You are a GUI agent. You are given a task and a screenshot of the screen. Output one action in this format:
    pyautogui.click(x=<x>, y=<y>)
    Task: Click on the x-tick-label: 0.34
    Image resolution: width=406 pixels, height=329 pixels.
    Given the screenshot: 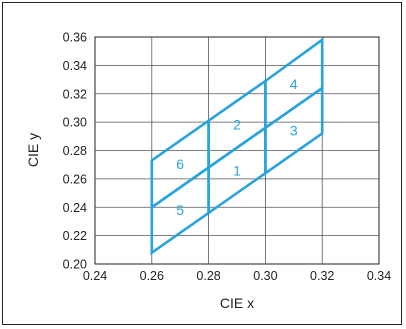 What is the action you would take?
    pyautogui.click(x=379, y=276)
    